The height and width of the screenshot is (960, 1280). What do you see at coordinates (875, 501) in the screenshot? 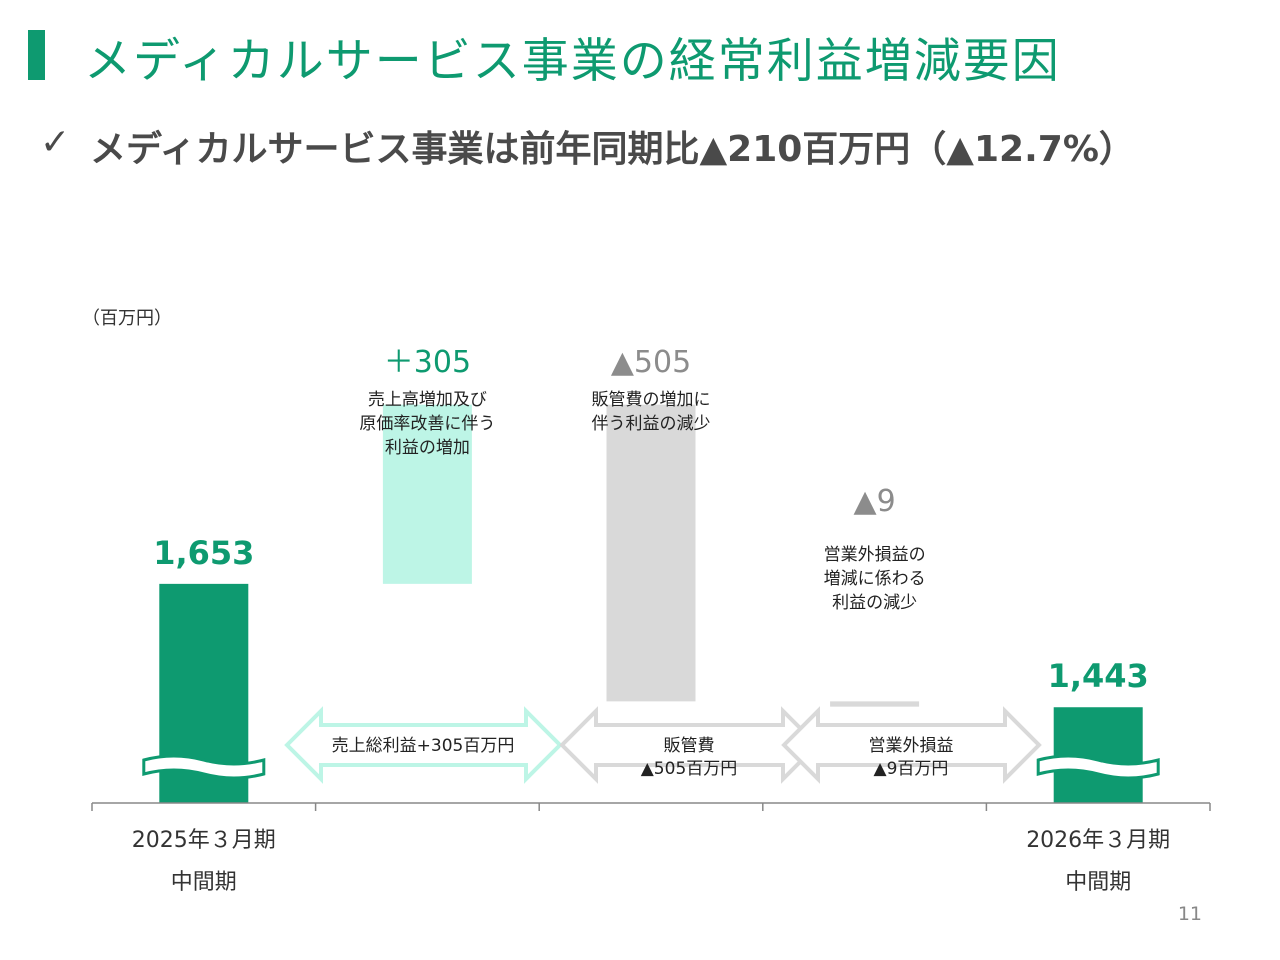
I see `bar-value-label-3: ▲9` at bounding box center [875, 501].